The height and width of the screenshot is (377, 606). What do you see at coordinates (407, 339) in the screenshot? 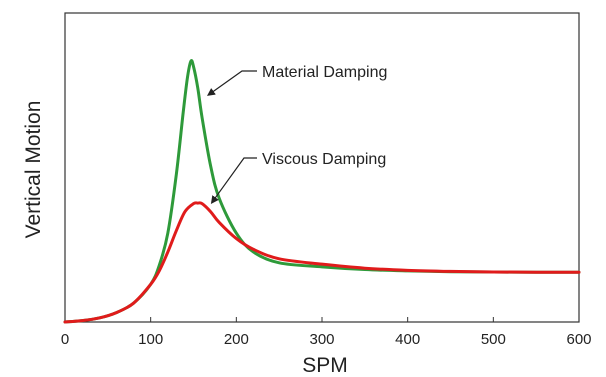
I see `x-tick-label: 400` at bounding box center [407, 339].